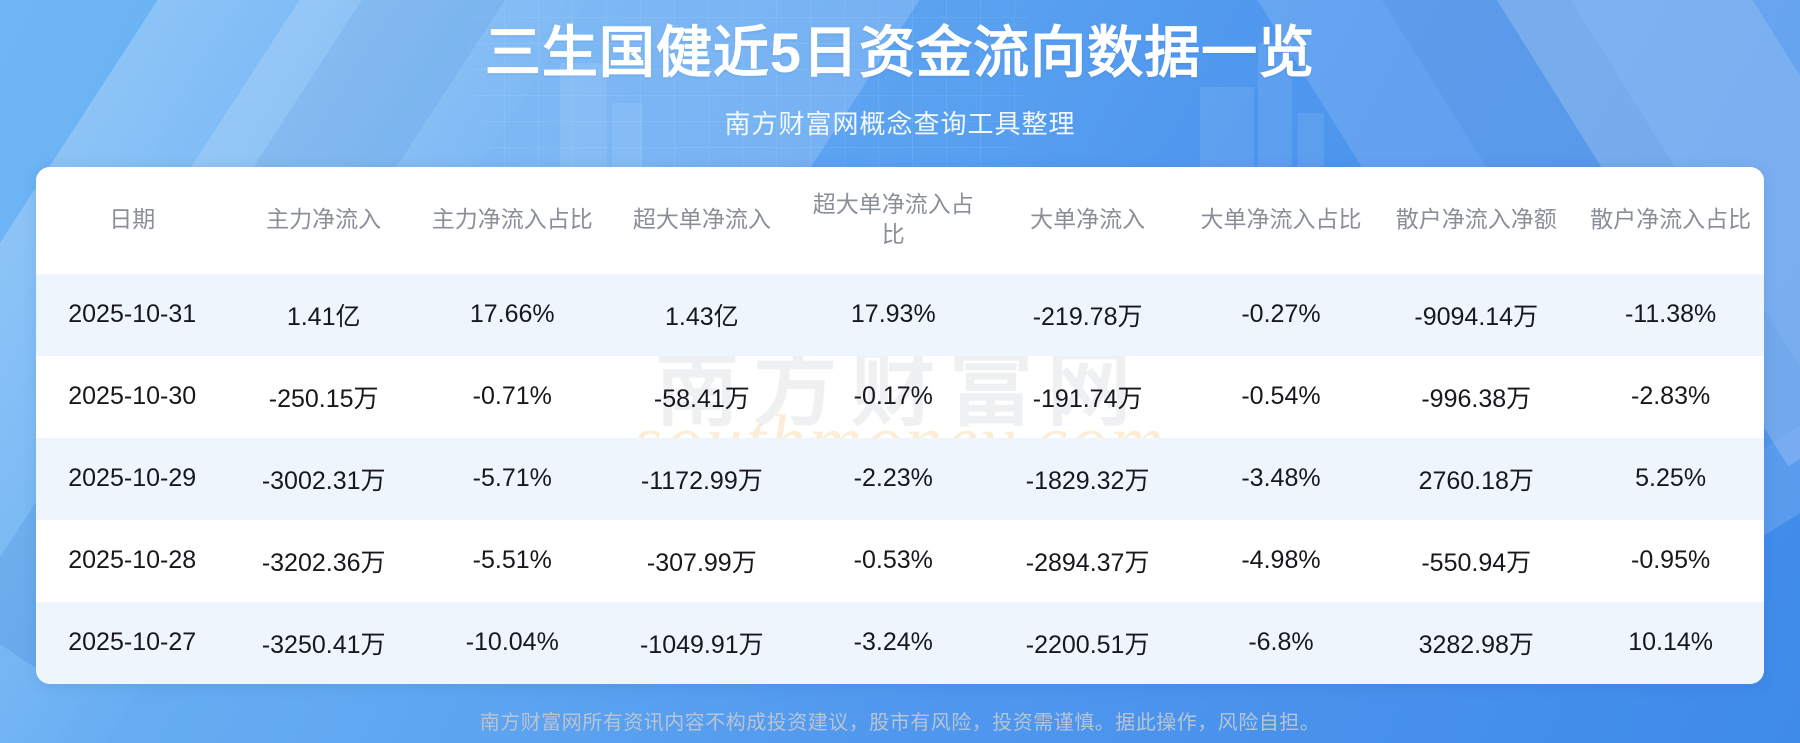 The width and height of the screenshot is (1800, 743). Describe the element at coordinates (1281, 560) in the screenshot. I see `cell-big-pct: -4.98%` at that location.